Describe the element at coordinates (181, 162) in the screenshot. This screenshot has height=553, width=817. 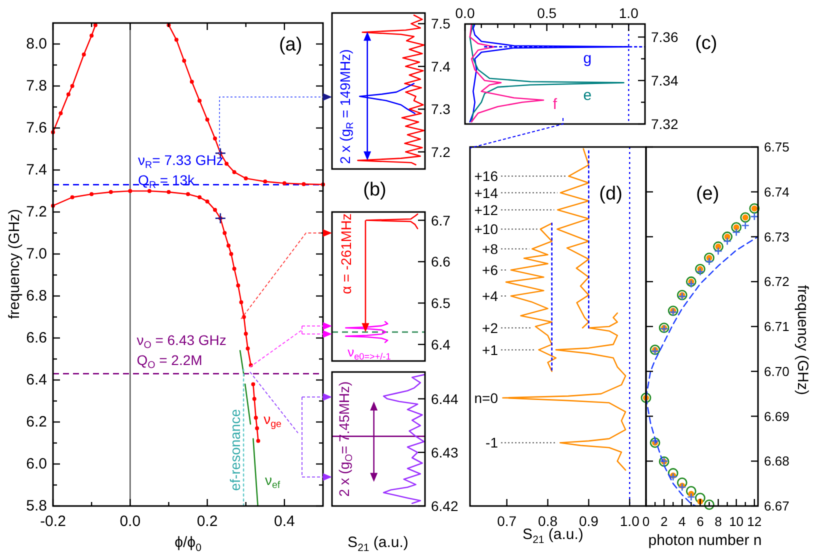
I see `annotation: ν$_{R}$= 7.33 GHz` at that location.